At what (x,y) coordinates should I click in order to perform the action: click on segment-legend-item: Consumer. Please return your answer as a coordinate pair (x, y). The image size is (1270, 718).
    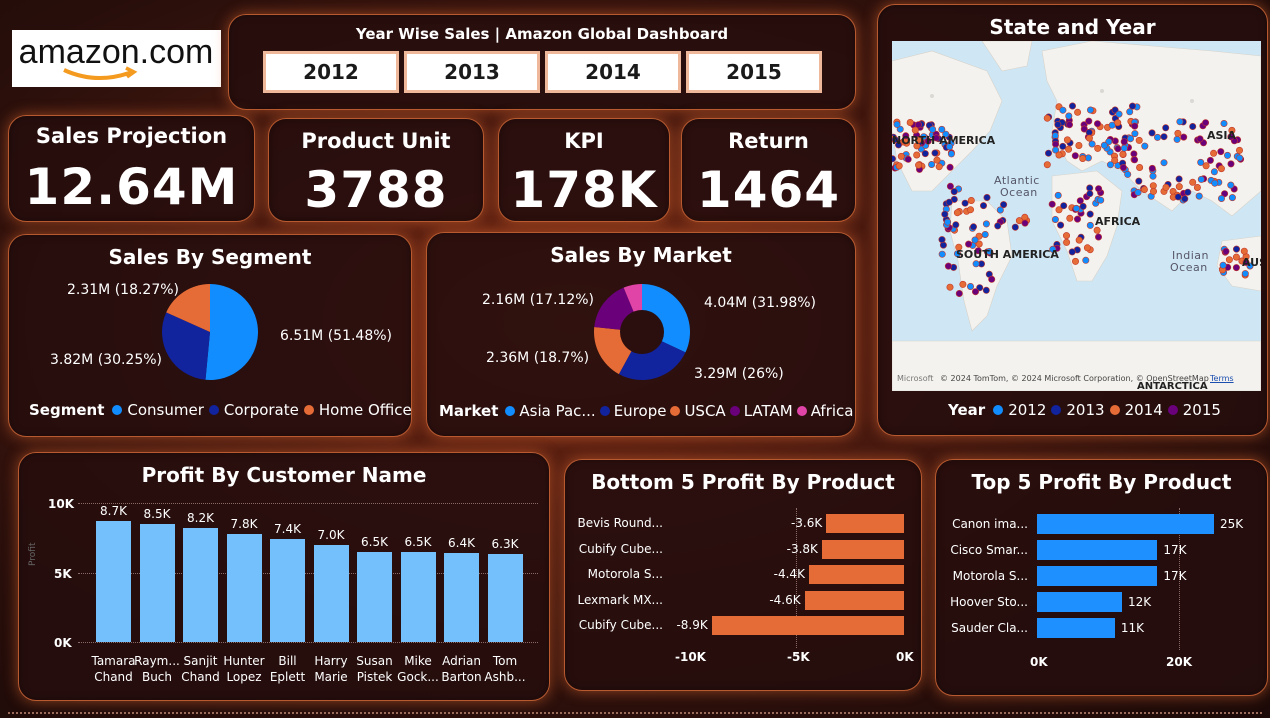
    Looking at the image, I should click on (165, 410).